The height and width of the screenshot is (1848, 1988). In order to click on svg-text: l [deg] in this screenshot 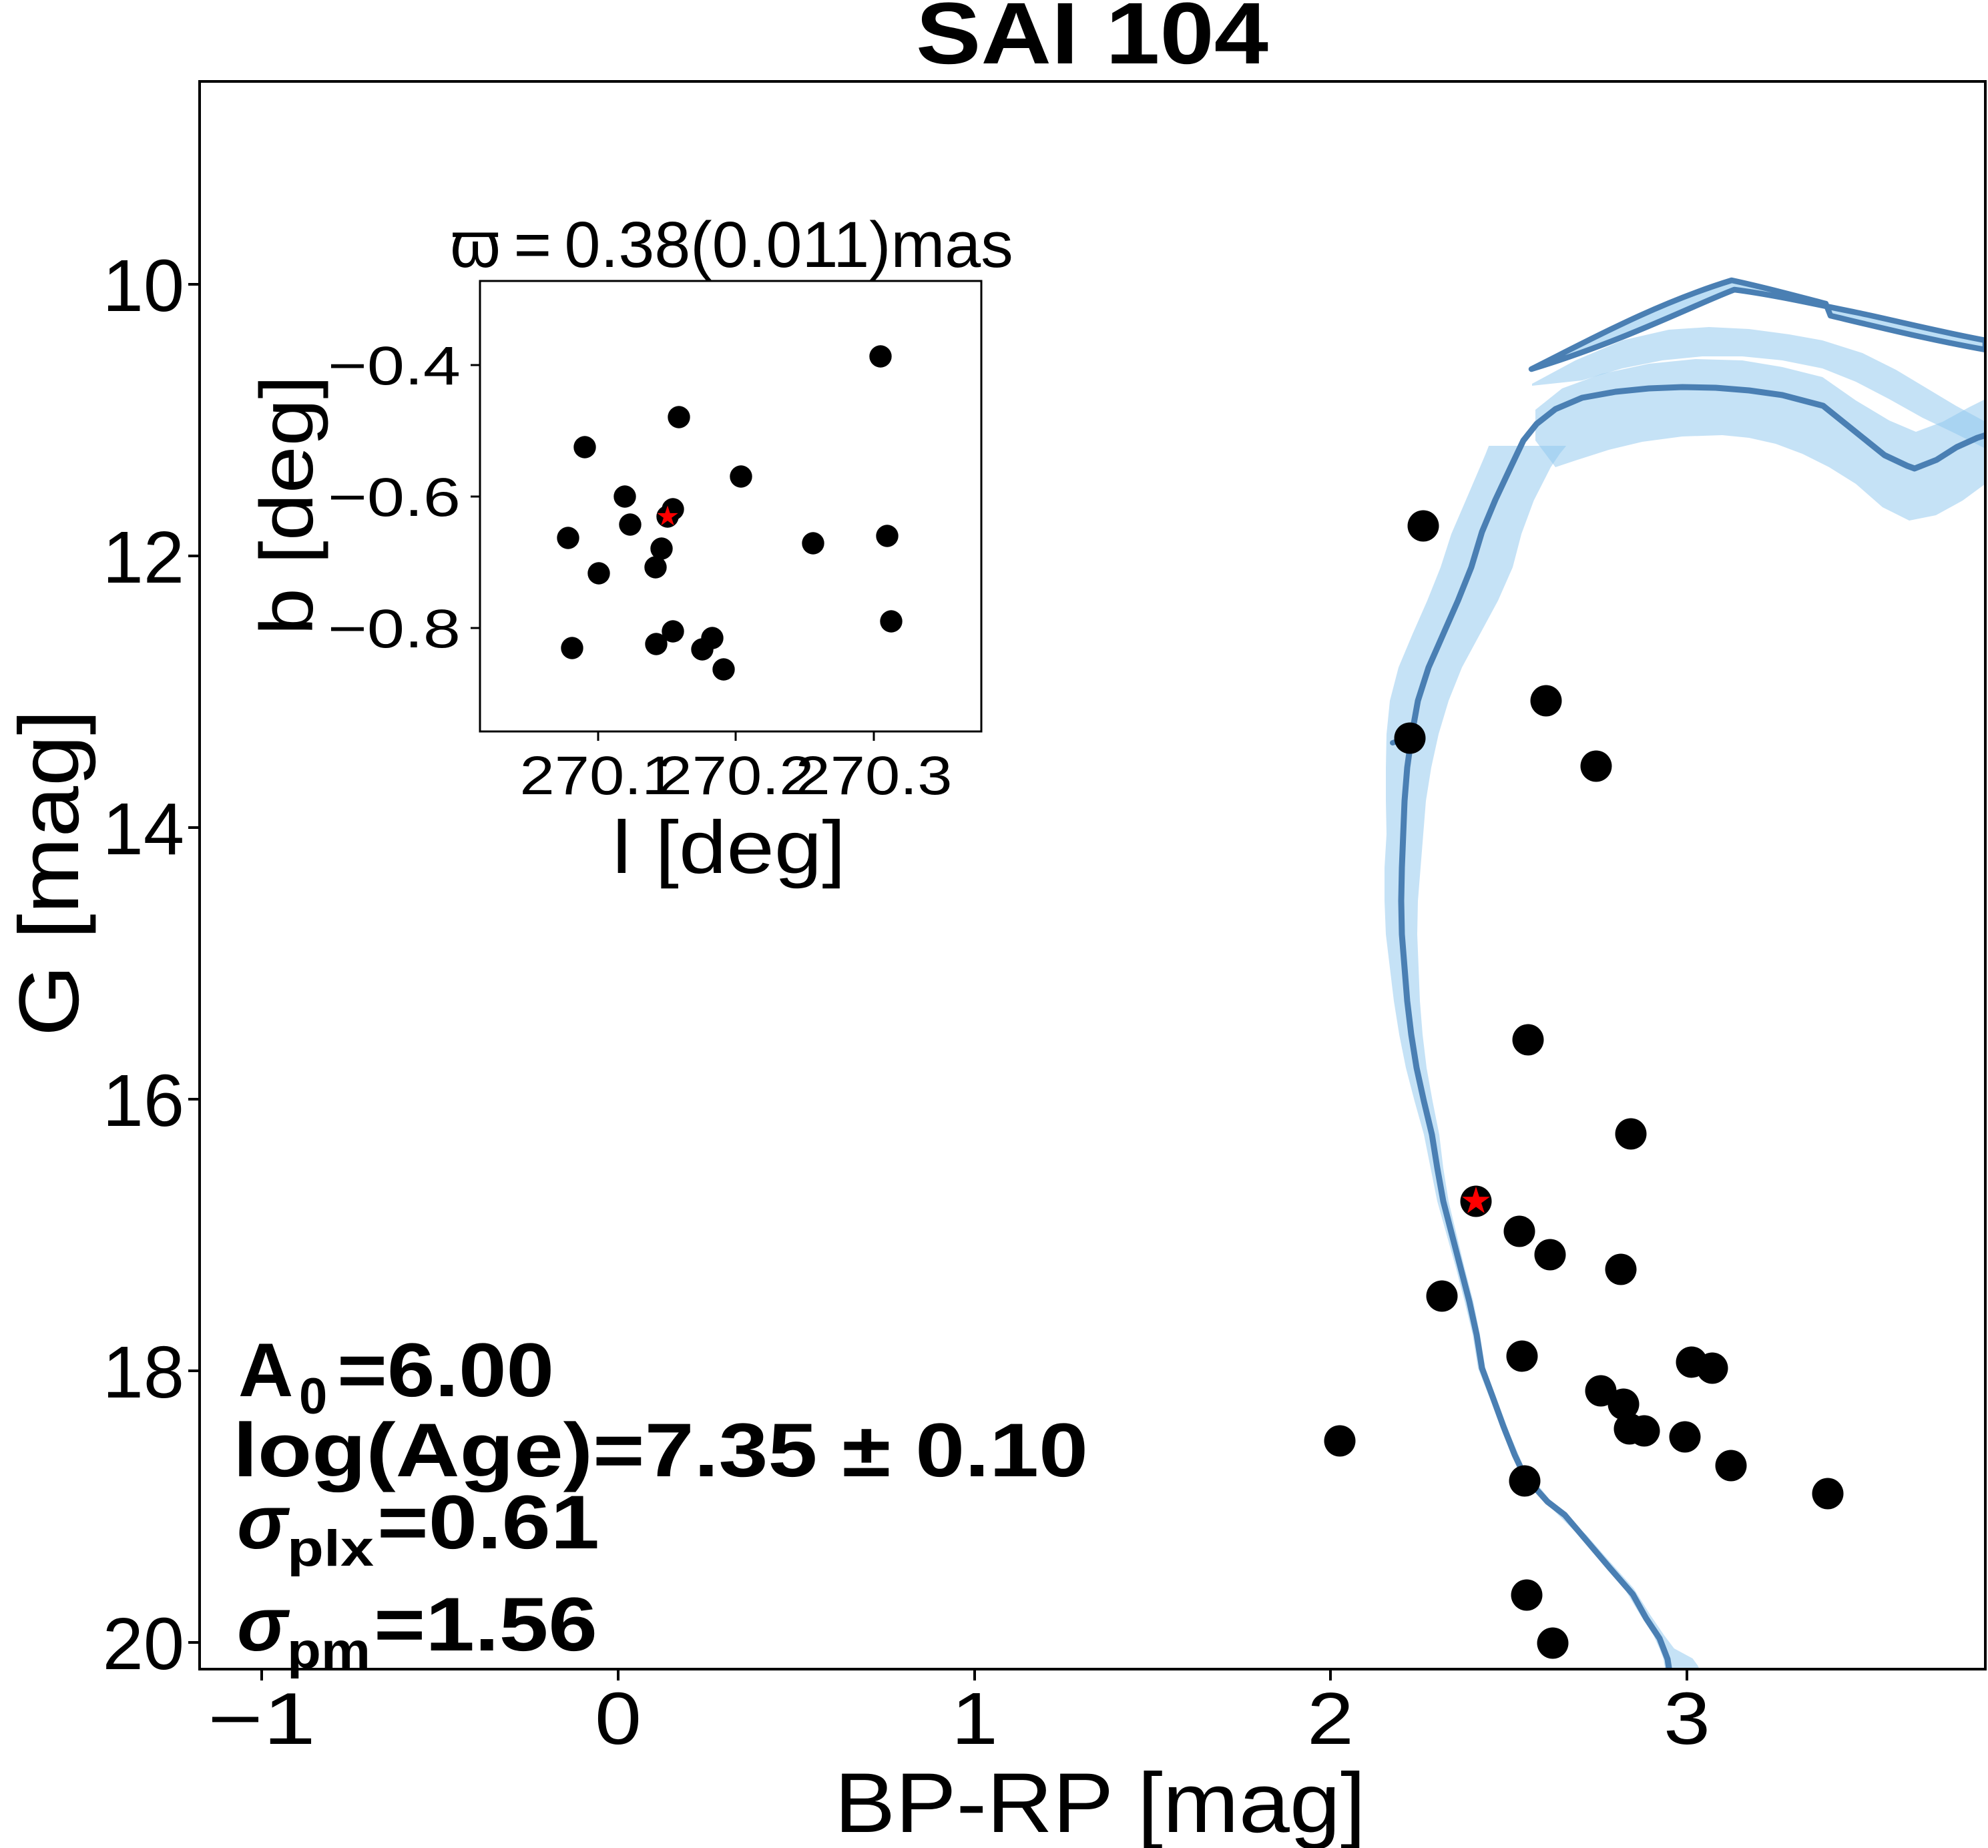, I will do `click(729, 848)`.